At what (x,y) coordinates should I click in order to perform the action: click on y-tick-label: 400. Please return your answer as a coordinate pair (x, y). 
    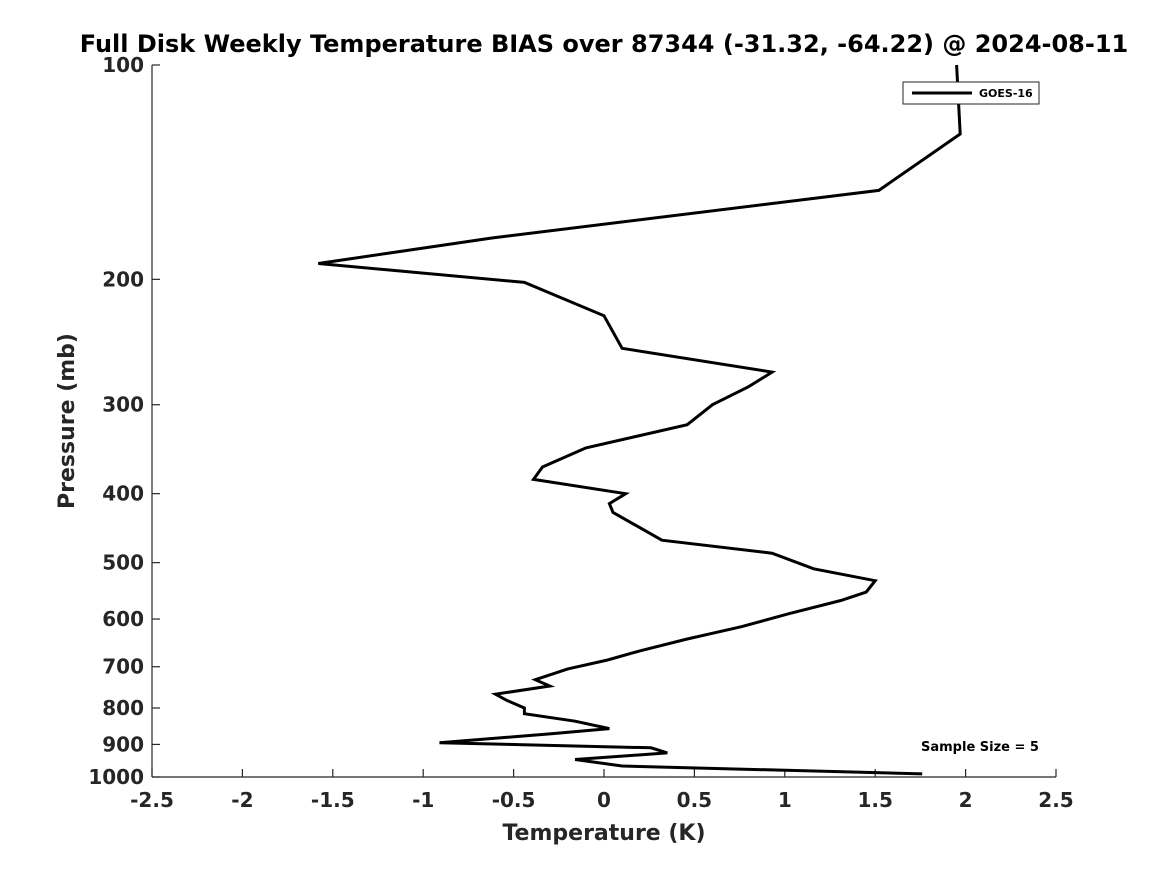
    Looking at the image, I should click on (123, 494).